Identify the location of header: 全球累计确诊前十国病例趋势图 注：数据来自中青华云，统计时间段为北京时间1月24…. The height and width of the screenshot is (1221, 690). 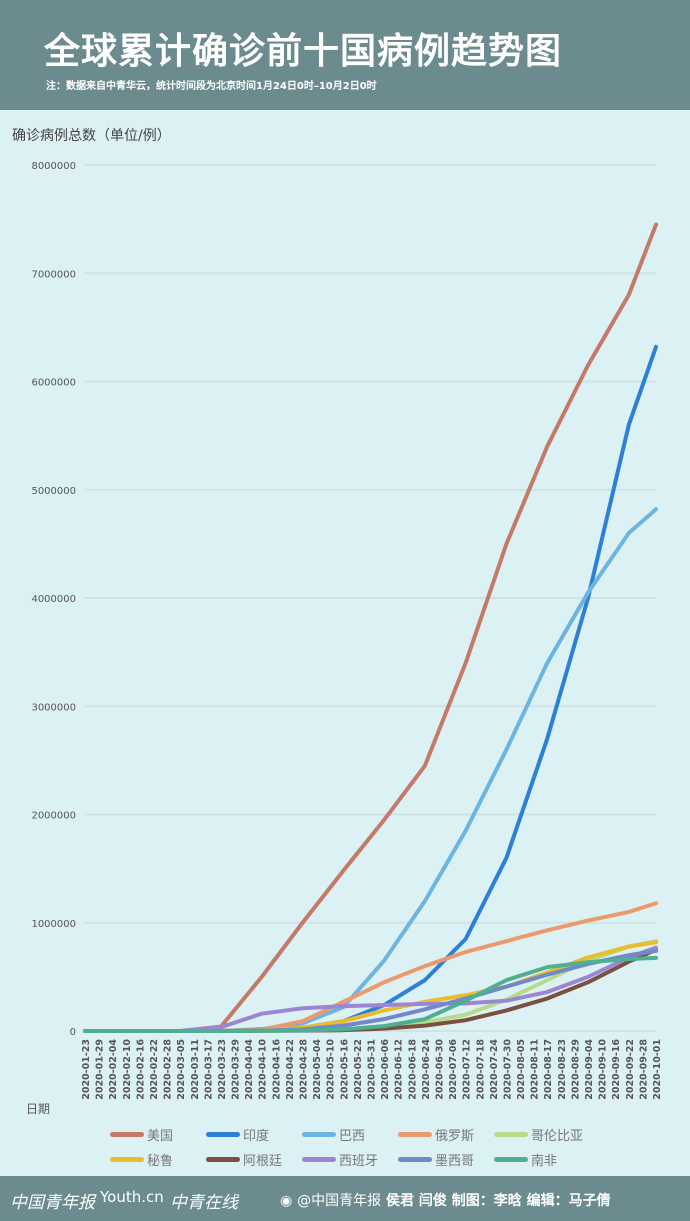
(345, 55).